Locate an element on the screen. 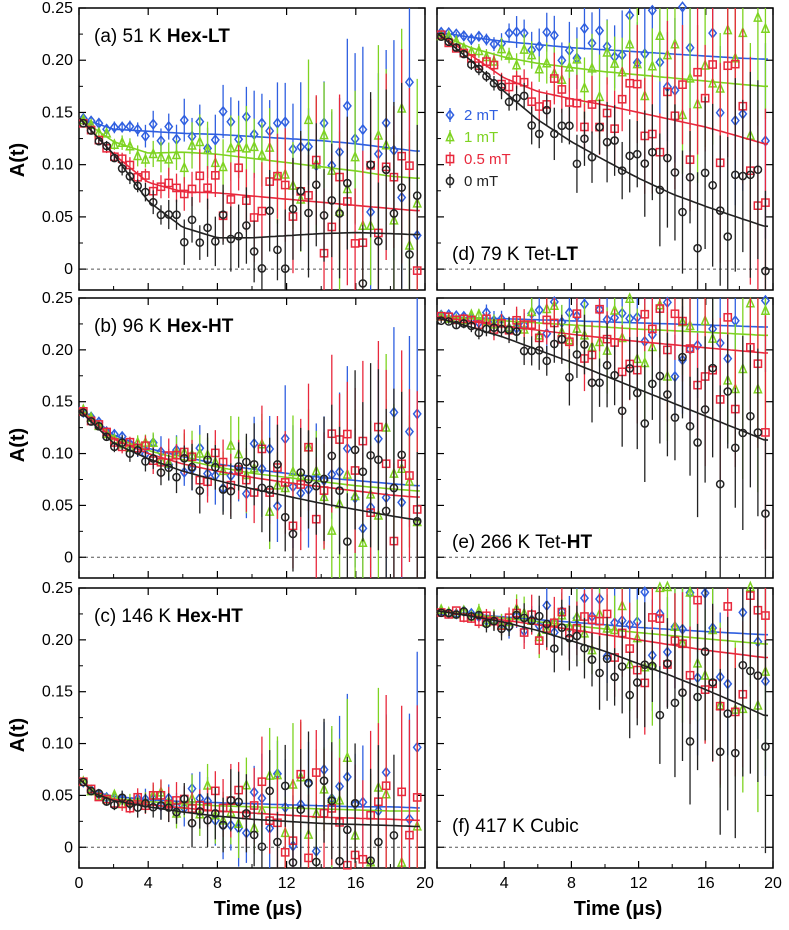  x-tick-label: 20 is located at coordinates (773, 883).